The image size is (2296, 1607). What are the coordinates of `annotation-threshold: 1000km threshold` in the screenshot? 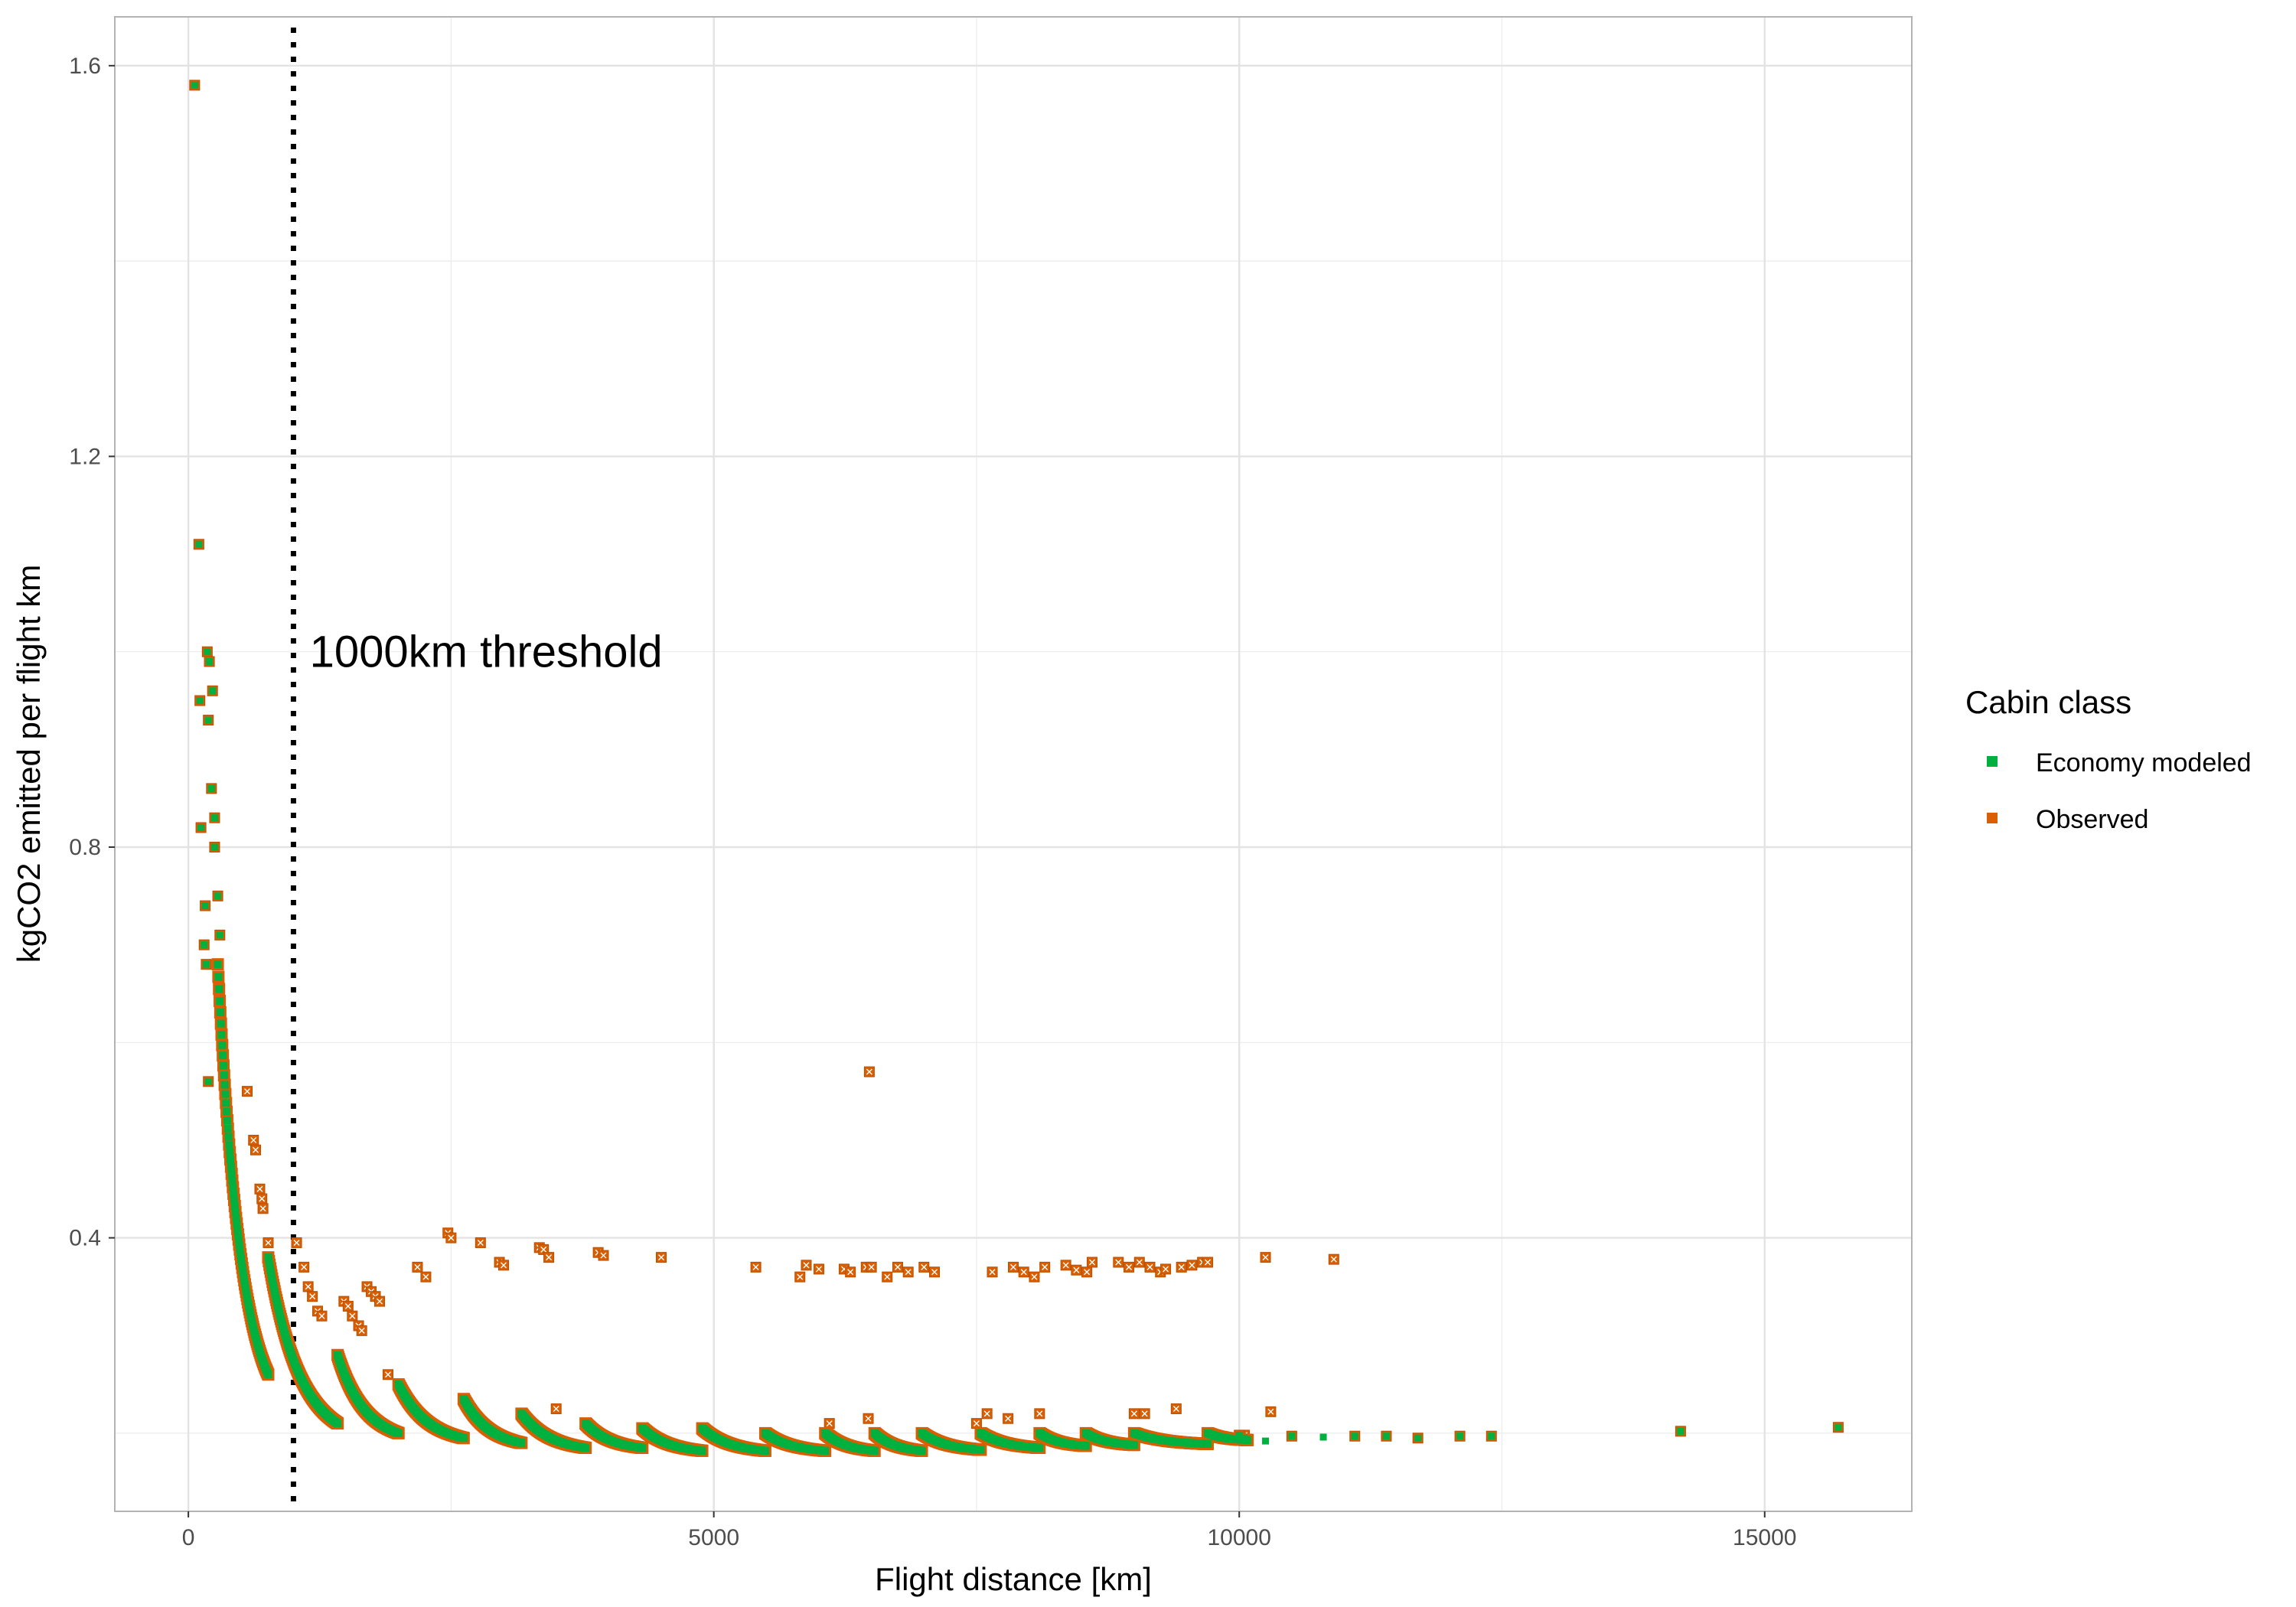 It's located at (486, 652).